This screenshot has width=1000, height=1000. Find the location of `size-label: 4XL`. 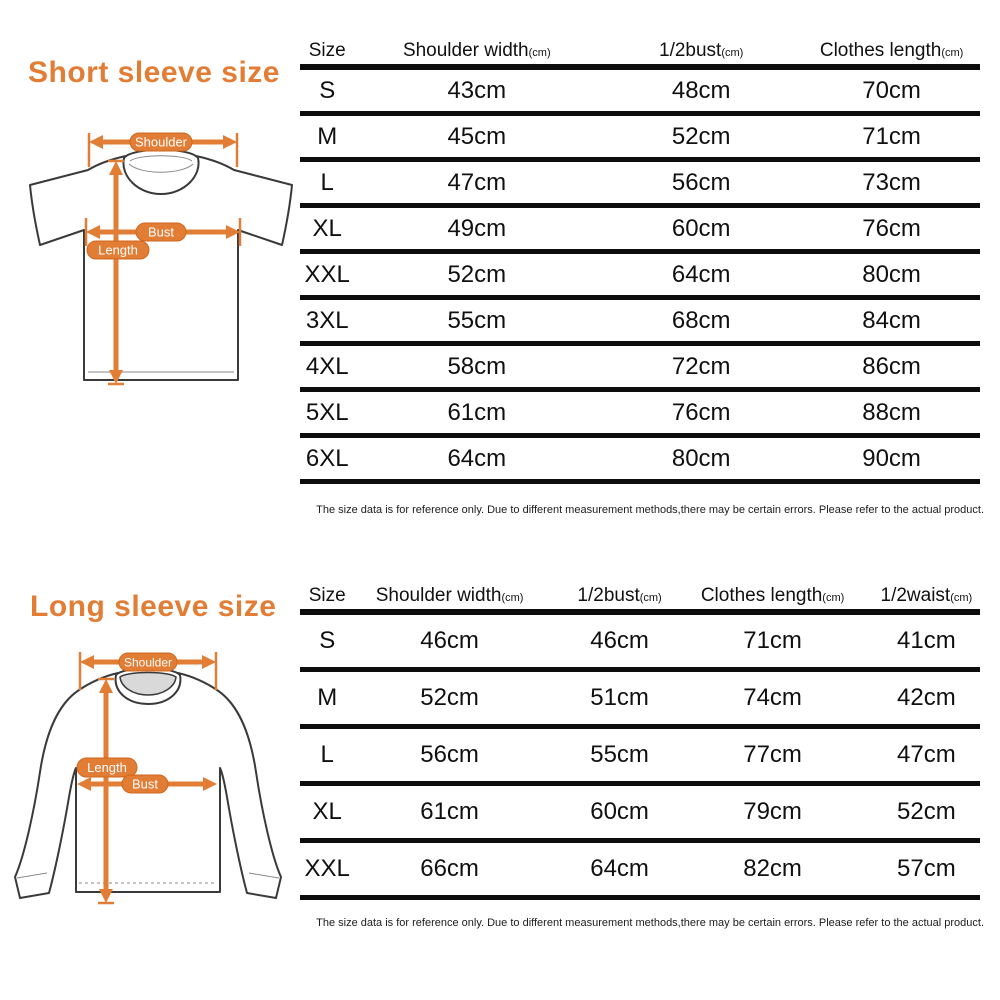

size-label: 4XL is located at coordinates (327, 366).